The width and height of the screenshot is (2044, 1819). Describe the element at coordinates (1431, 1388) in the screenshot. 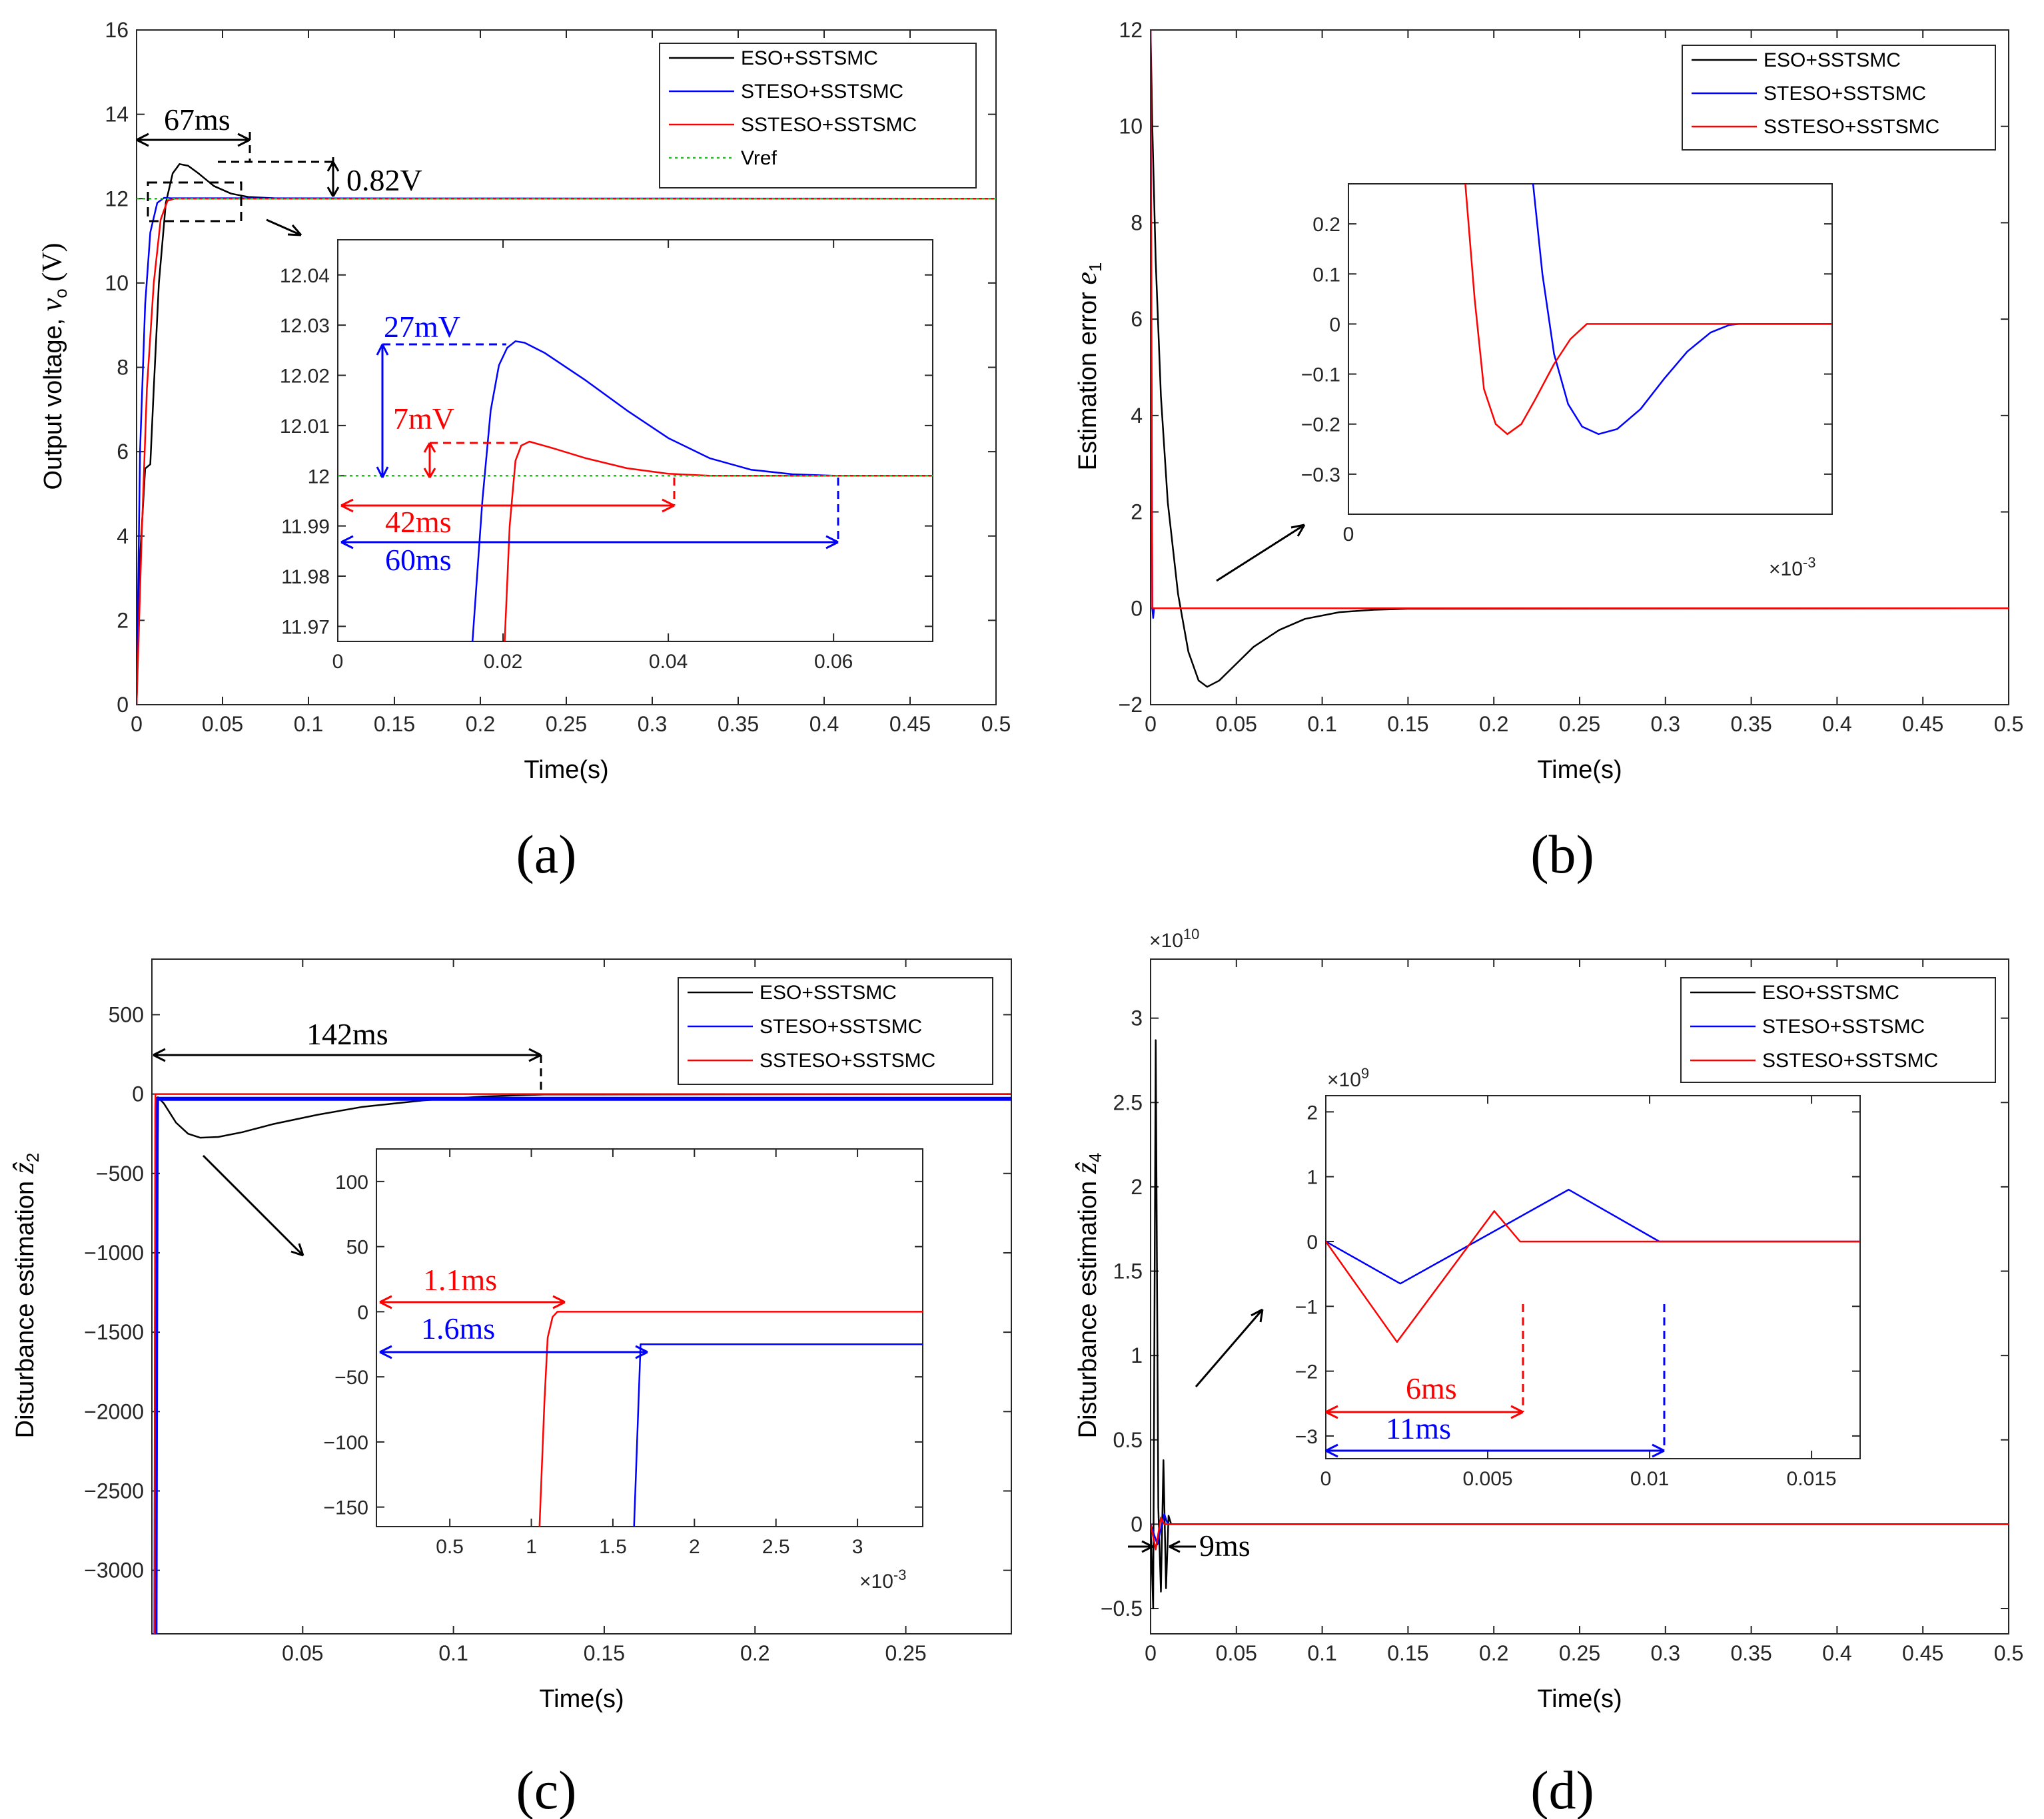

I see `ssteso-settle-label-d: 6ms` at that location.